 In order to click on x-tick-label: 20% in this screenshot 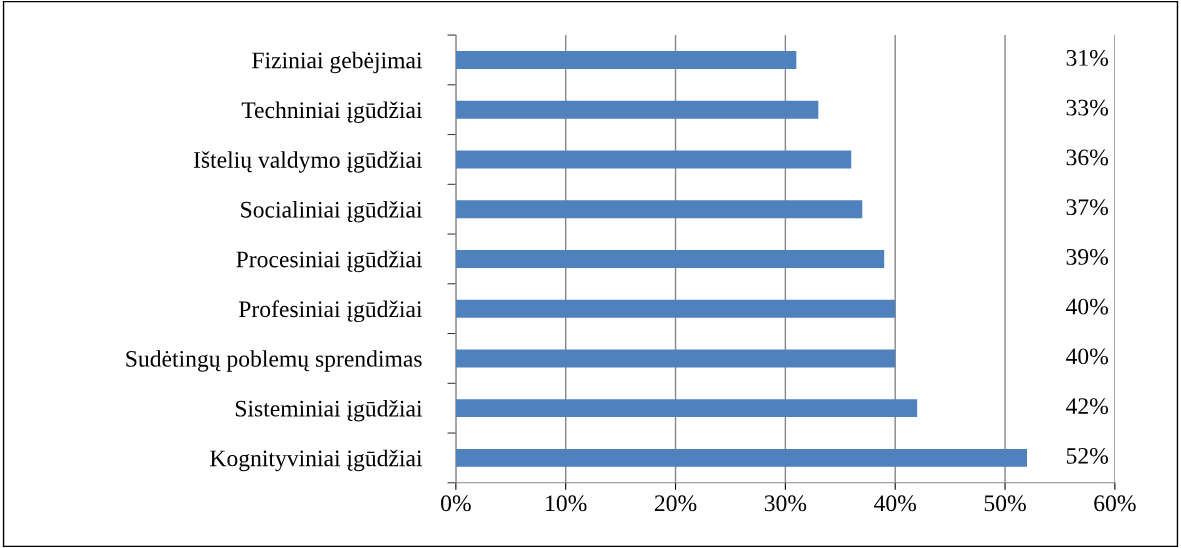, I will do `click(675, 503)`.